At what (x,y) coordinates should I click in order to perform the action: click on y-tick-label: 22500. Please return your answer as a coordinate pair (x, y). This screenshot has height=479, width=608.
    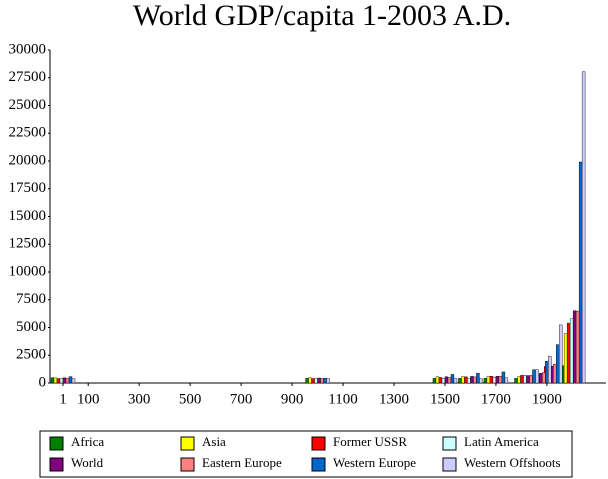
    Looking at the image, I should click on (28, 133).